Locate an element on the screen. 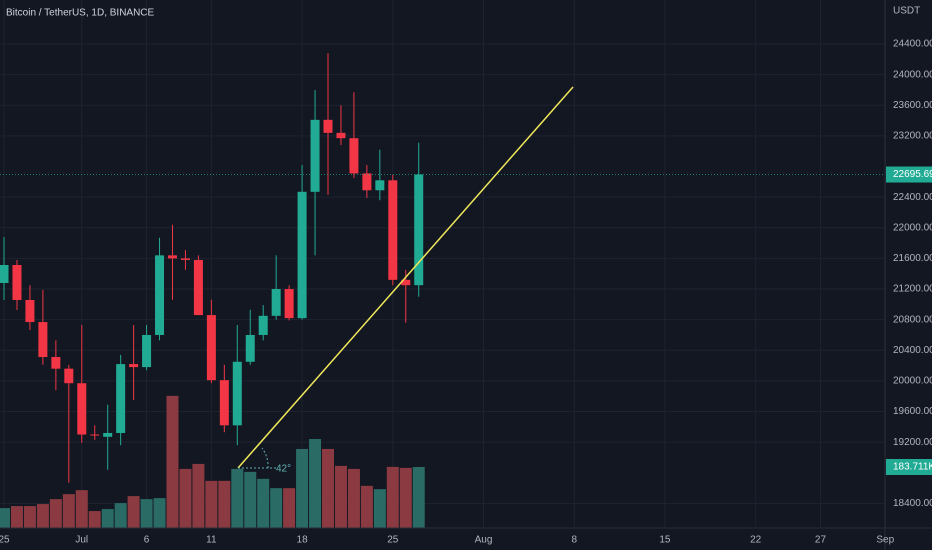  x-tick-label: 11 is located at coordinates (211, 540).